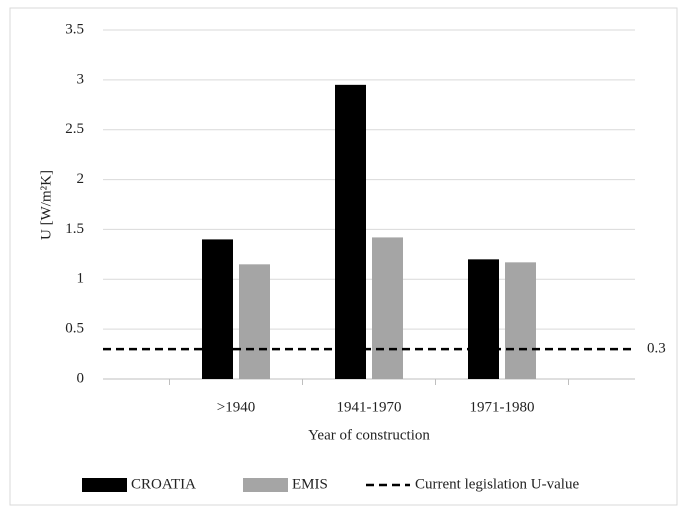 This screenshot has width=678, height=506. What do you see at coordinates (310, 484) in the screenshot?
I see `legend-label: EMIS` at bounding box center [310, 484].